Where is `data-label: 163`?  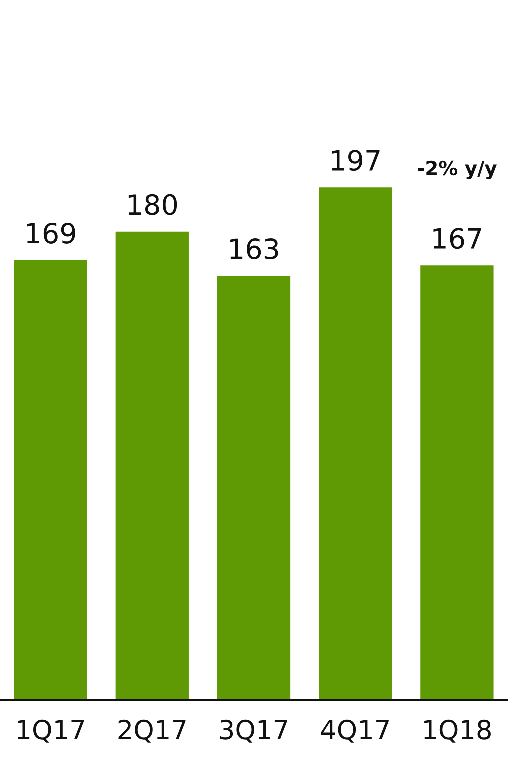 data-label: 163 is located at coordinates (254, 249).